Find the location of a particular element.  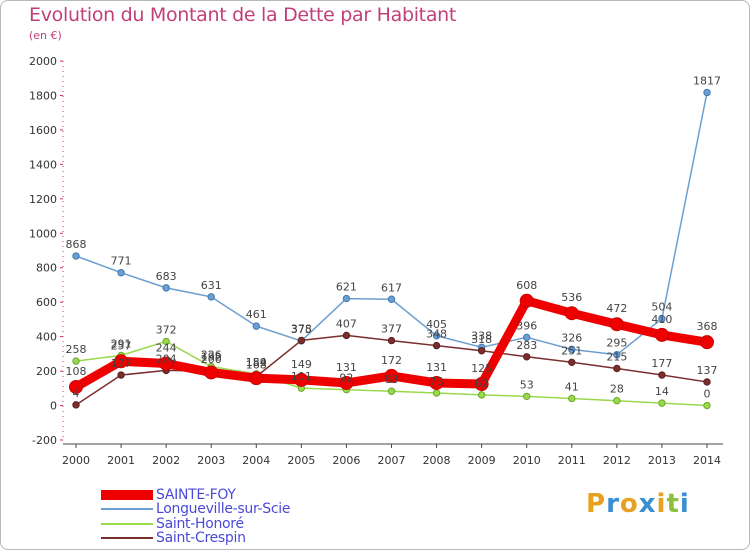

y-tick-label: 400 is located at coordinates (46, 337).